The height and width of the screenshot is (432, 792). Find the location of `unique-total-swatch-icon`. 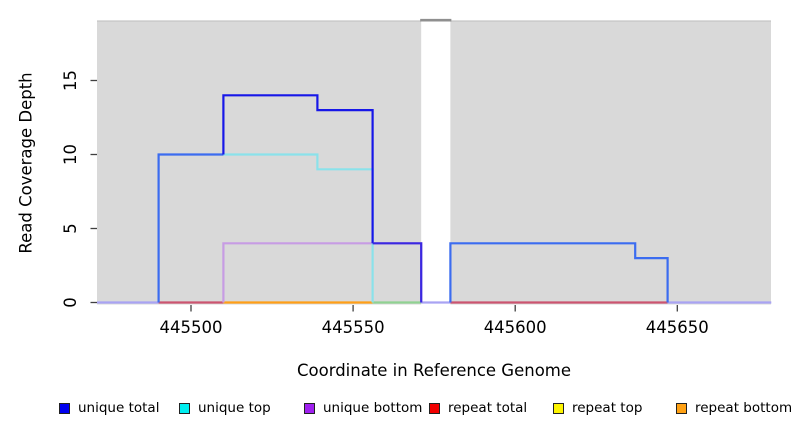

unique-total-swatch-icon is located at coordinates (64, 408).